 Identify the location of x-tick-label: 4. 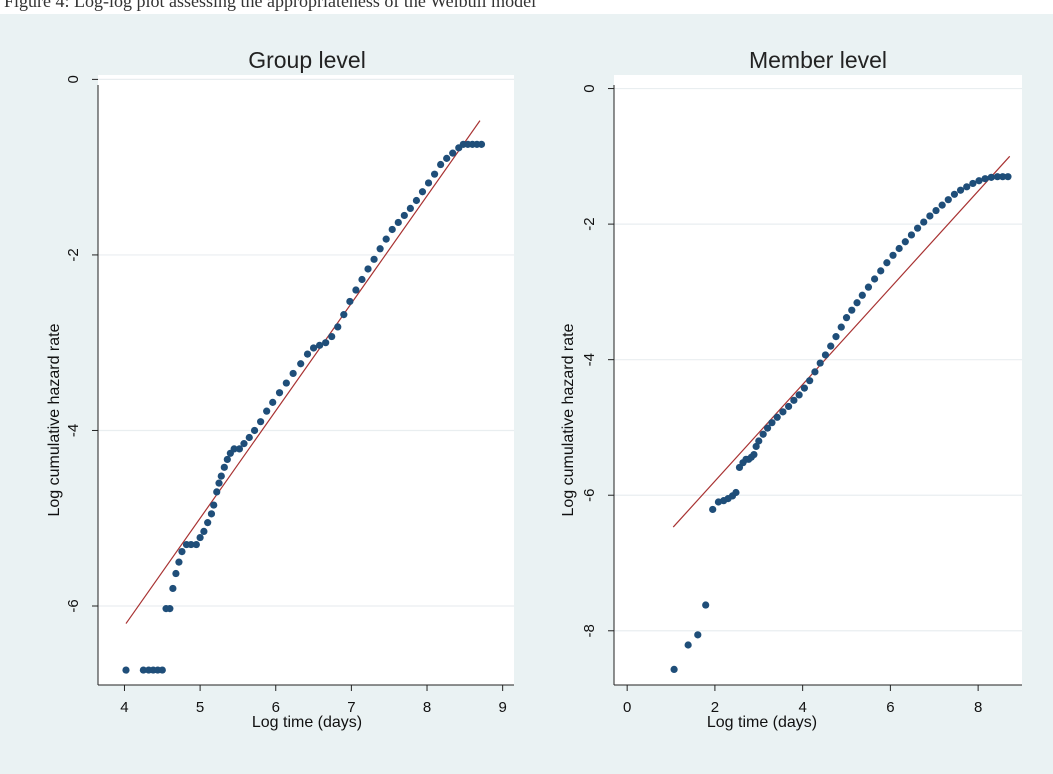
(802, 707).